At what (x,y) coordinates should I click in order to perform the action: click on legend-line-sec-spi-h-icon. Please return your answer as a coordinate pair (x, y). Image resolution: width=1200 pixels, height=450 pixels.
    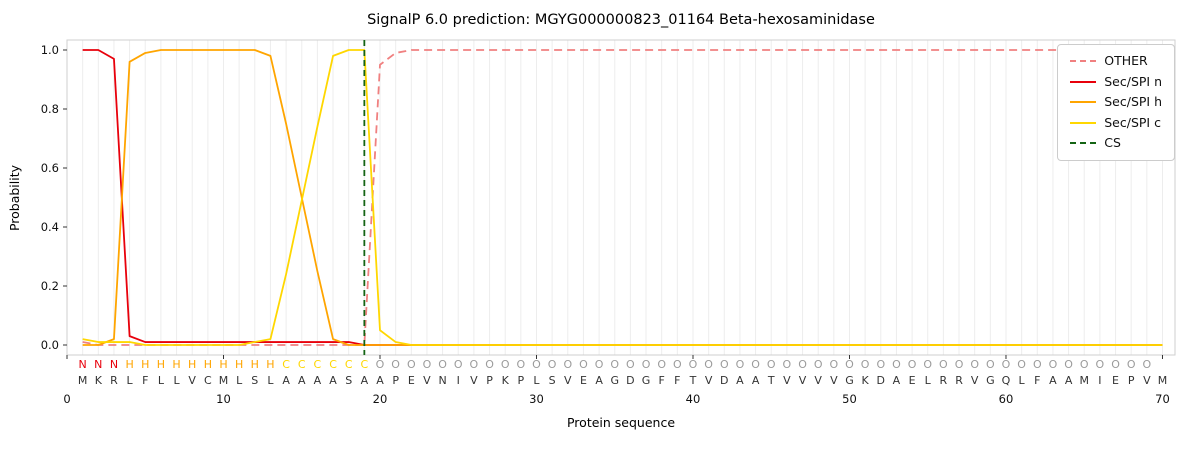
    Looking at the image, I should click on (1083, 102).